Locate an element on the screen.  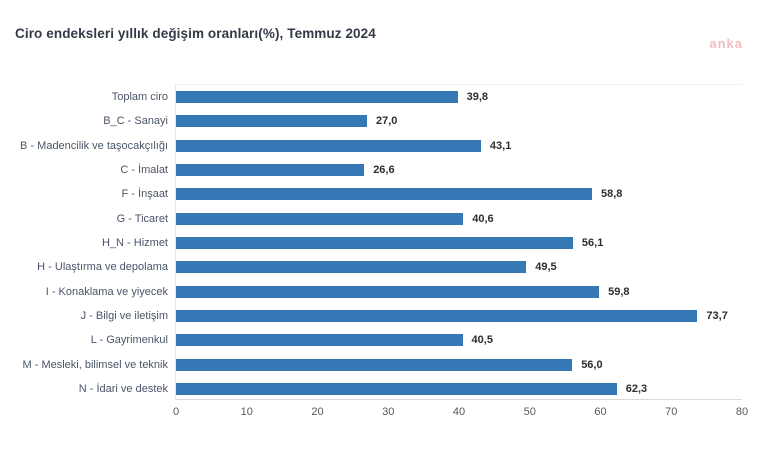
bar-row: N - İdari ve destek 62,3 is located at coordinates (410, 389).